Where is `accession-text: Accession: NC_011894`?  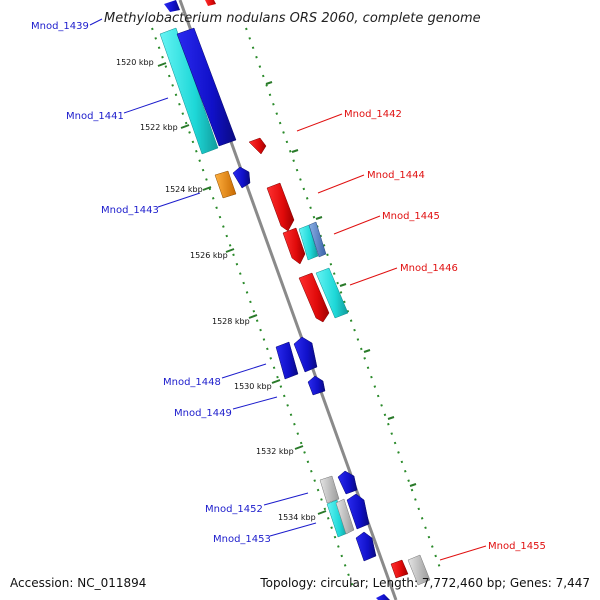
accession-text: Accession: NC_011894 is located at coordinates (78, 583).